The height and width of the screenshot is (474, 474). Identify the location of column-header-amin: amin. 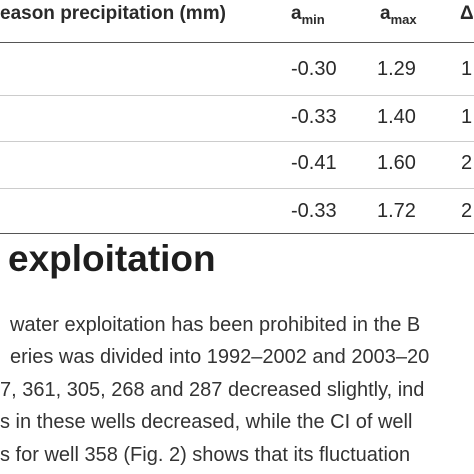
(308, 15).